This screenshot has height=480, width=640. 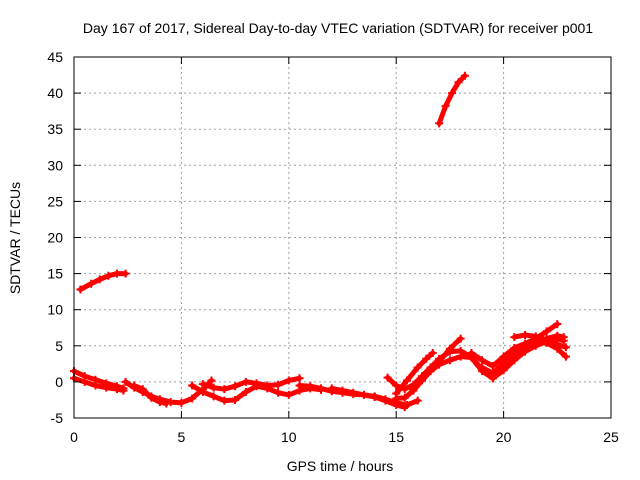 I want to click on y-tick-label: 20, so click(x=55, y=238).